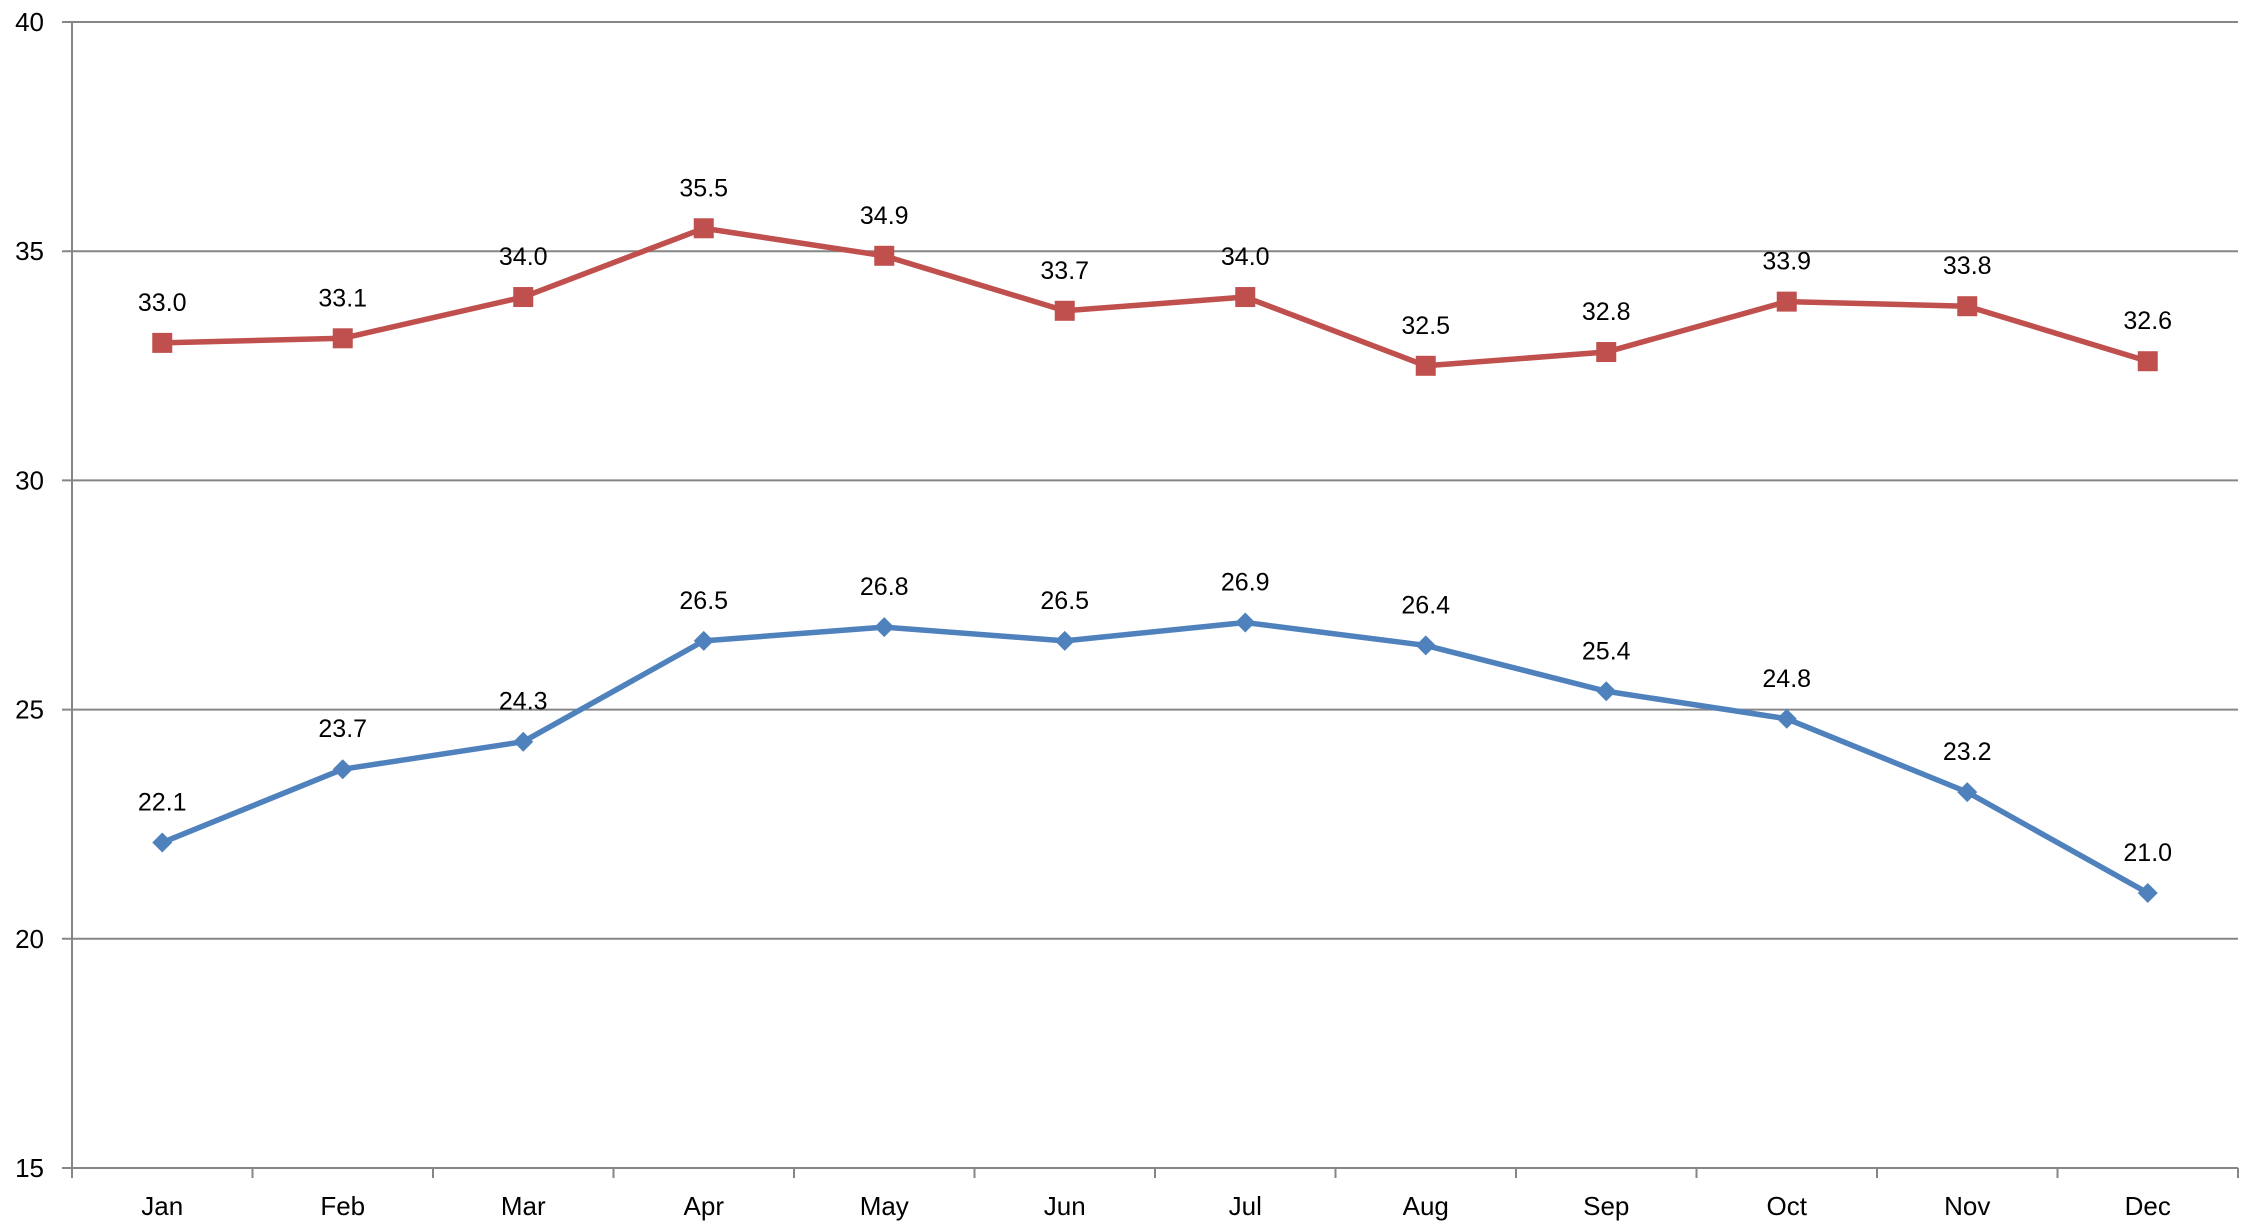 The height and width of the screenshot is (1226, 2257). I want to click on x-tick-label: Nov, so click(1967, 1206).